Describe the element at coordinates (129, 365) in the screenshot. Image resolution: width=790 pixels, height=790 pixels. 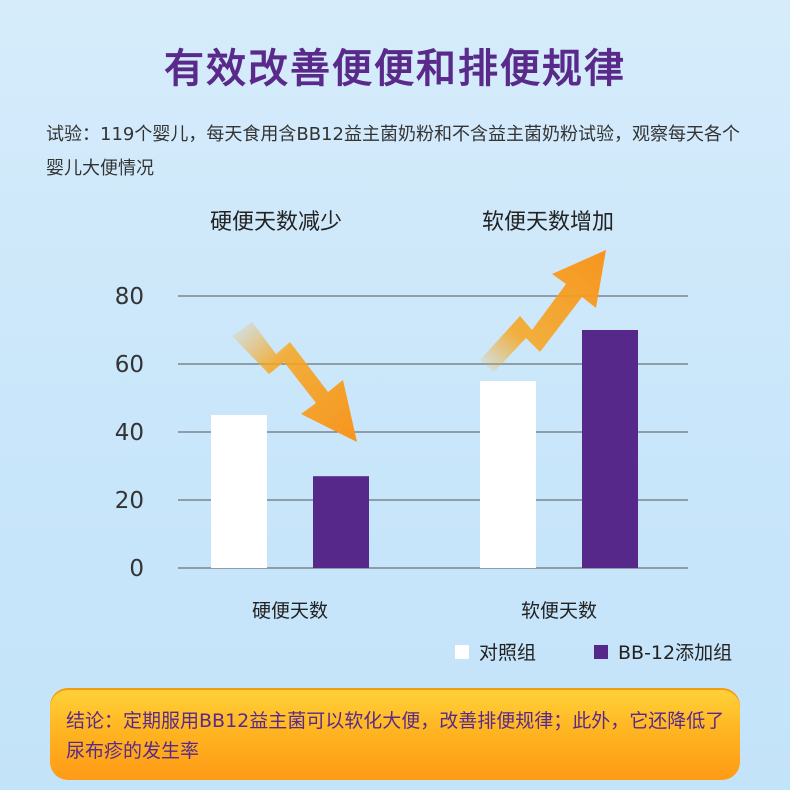
I see `y-tick-label: 60` at that location.